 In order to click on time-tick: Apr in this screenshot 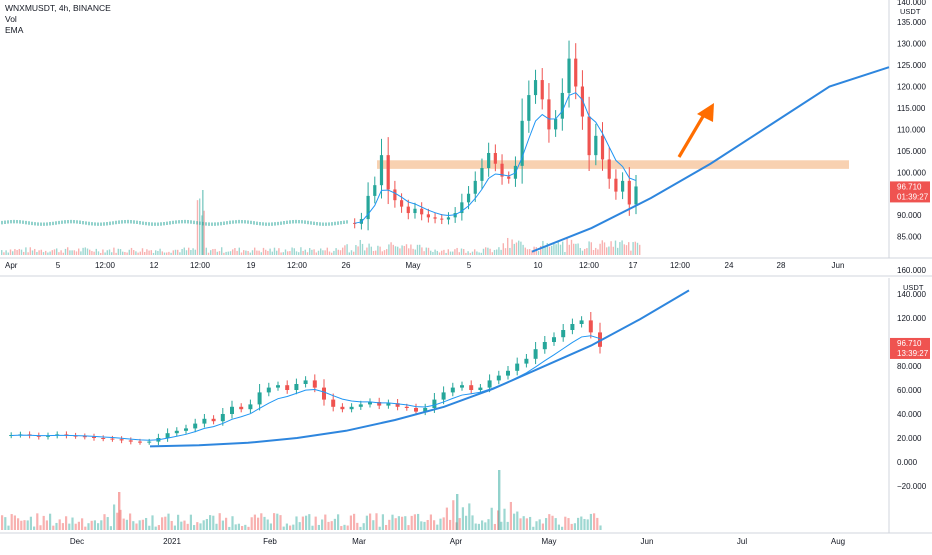, I will do `click(11, 265)`.